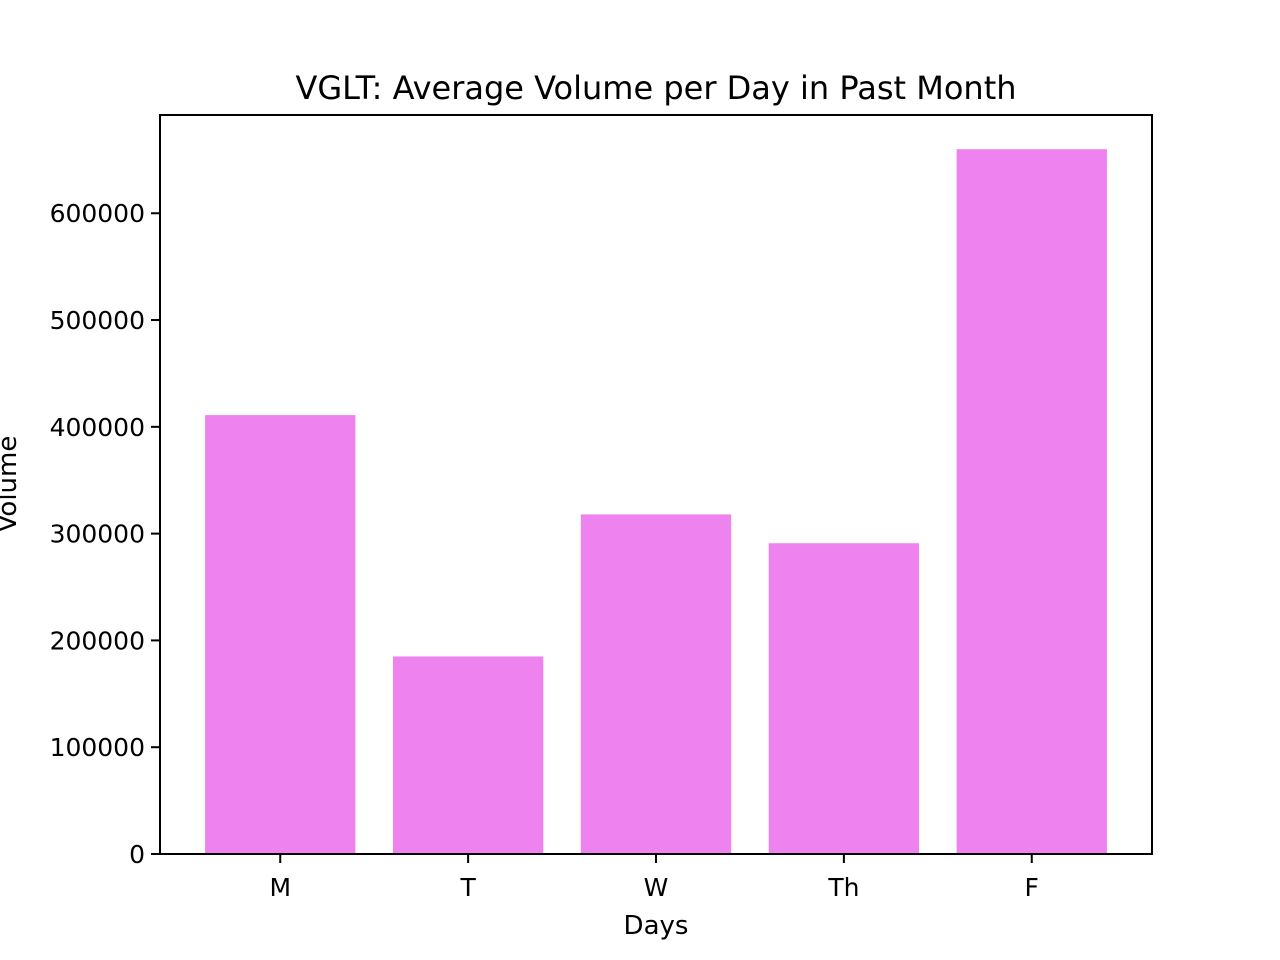 The width and height of the screenshot is (1280, 960). I want to click on y-axis-ticks: 0 100000 200000 300000 400000 500000 600000, so click(105, 534).